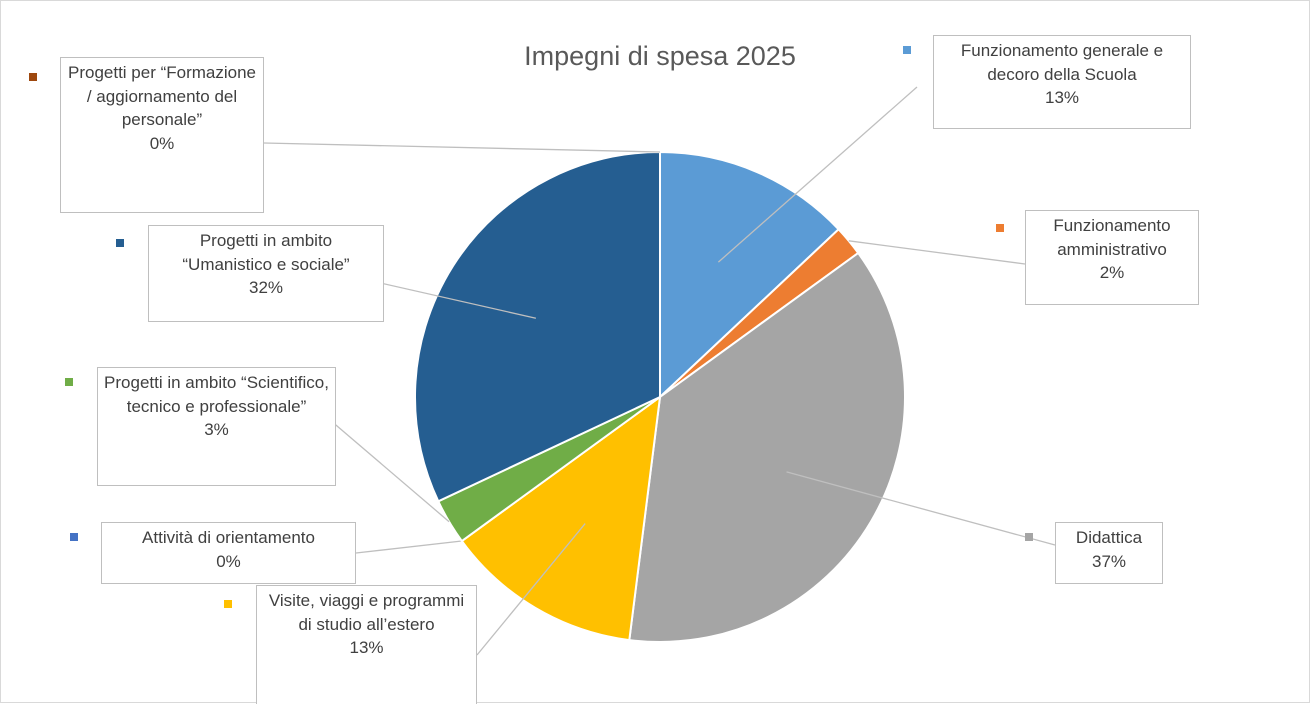 Image resolution: width=1311 pixels, height=704 pixels. What do you see at coordinates (216, 429) in the screenshot?
I see `value-label: 3%` at bounding box center [216, 429].